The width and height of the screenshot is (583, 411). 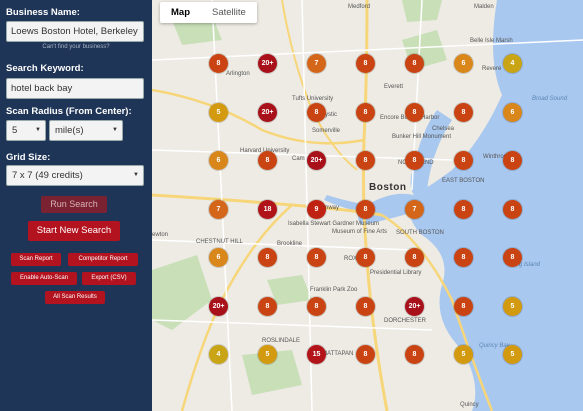 I want to click on radius-unit-select: mile(s) ▼, so click(x=86, y=130).